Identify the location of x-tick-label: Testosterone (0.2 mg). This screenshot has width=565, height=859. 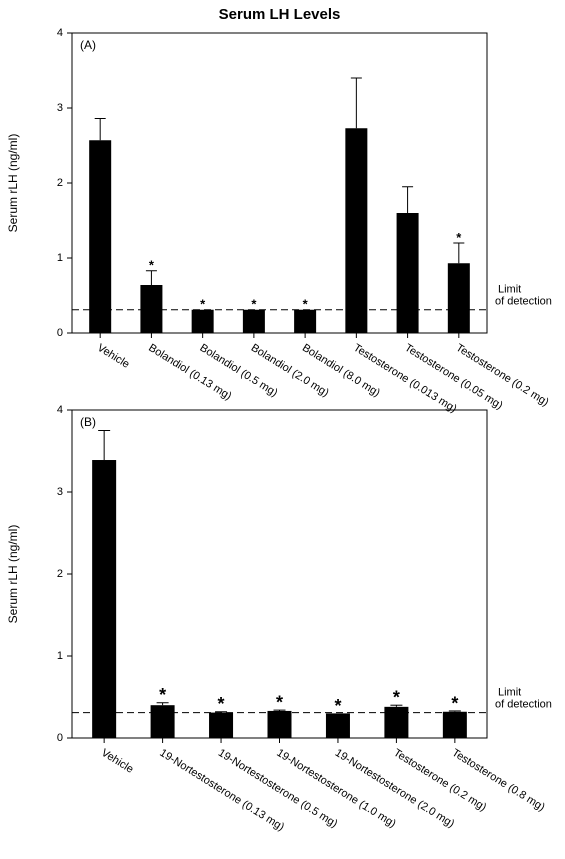
(502, 375).